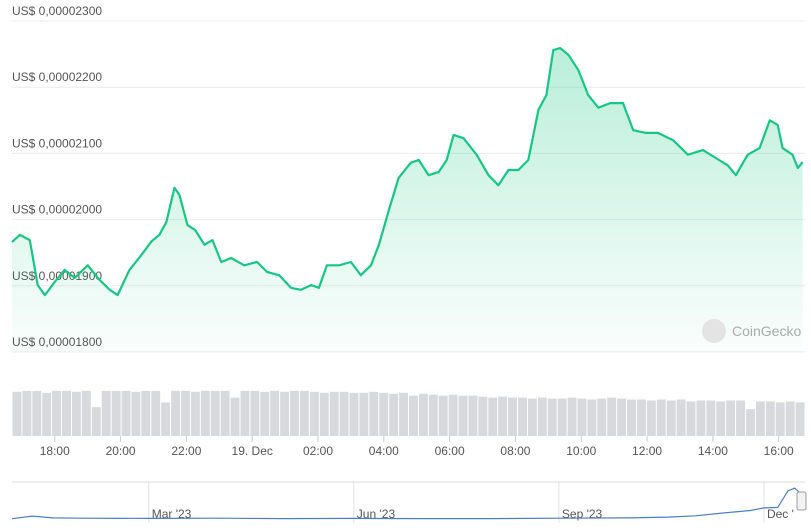  What do you see at coordinates (407, 503) in the screenshot?
I see `navigator-line` at bounding box center [407, 503].